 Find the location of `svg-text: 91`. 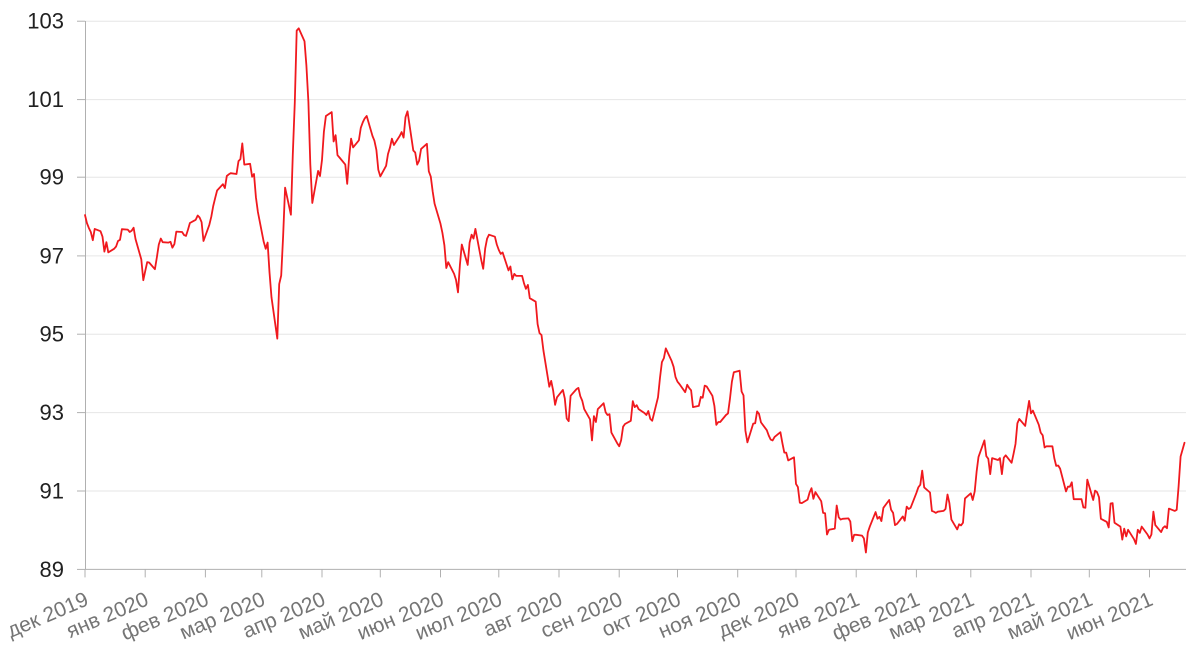

svg-text: 91 is located at coordinates (52, 491).